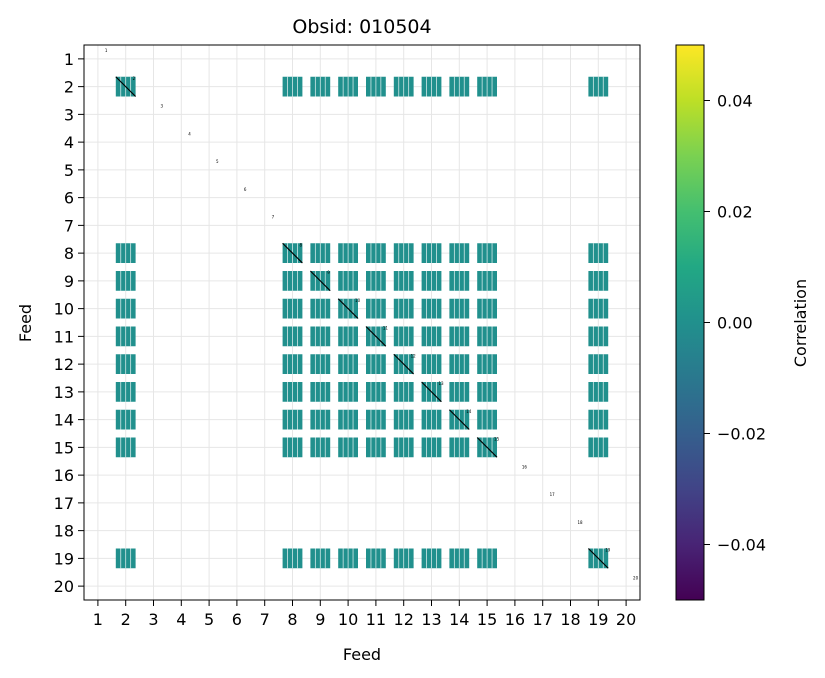 The width and height of the screenshot is (825, 678). Describe the element at coordinates (64, 364) in the screenshot. I see `y-tick-label: 12` at that location.